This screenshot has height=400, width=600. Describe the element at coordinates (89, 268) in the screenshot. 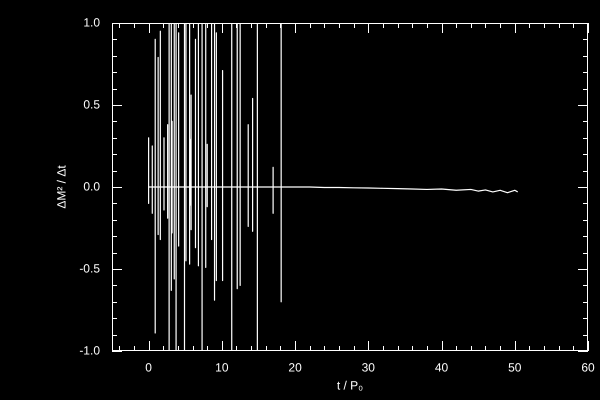

I see `y-tick-label: -0.5` at that location.